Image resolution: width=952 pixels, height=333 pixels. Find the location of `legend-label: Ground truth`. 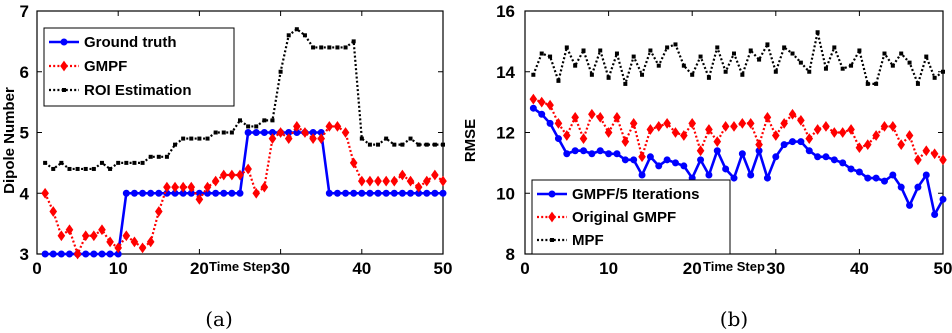

legend-label: Ground truth is located at coordinates (130, 42).